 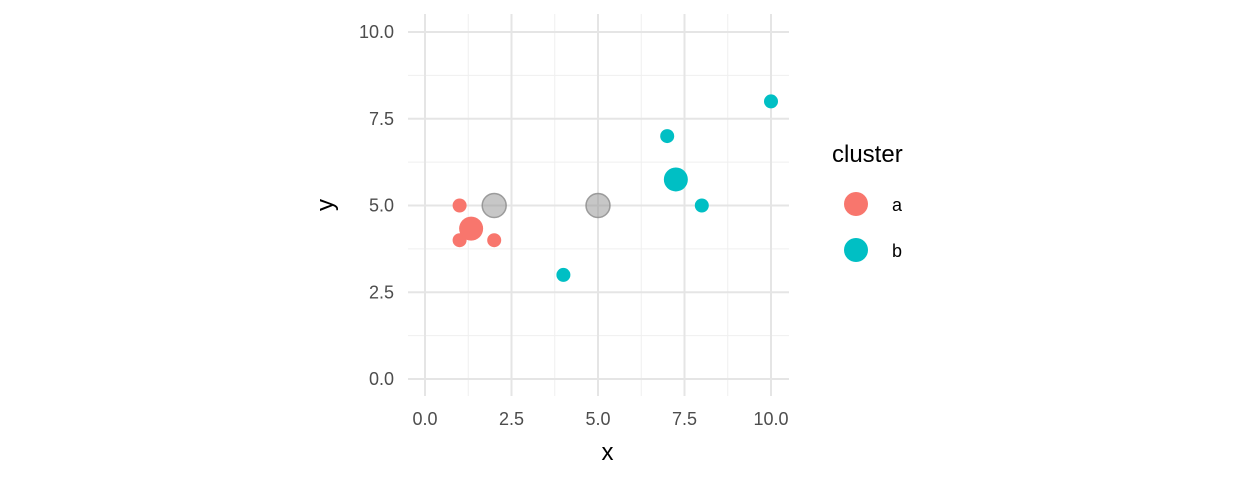 What do you see at coordinates (770, 419) in the screenshot?
I see `x-tick-label: 10.0` at bounding box center [770, 419].